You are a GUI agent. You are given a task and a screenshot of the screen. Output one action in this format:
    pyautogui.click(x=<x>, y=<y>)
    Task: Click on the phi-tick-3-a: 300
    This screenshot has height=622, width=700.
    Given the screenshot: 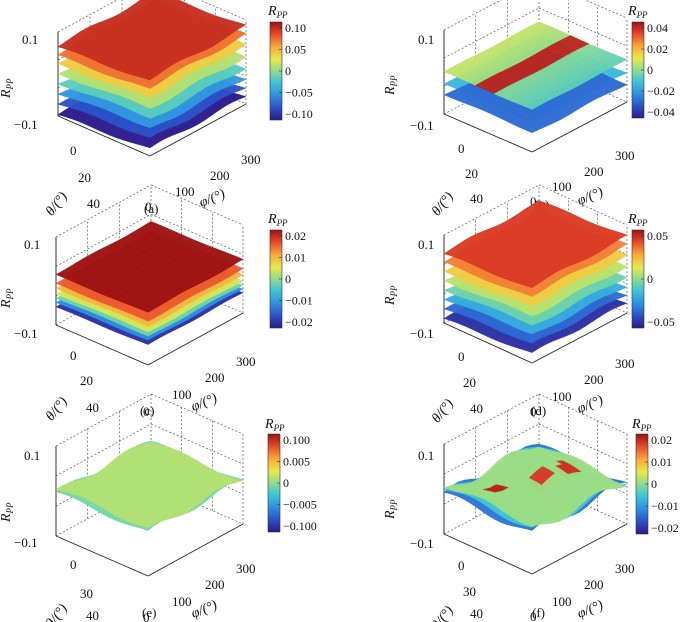 What is the action you would take?
    pyautogui.click(x=251, y=159)
    